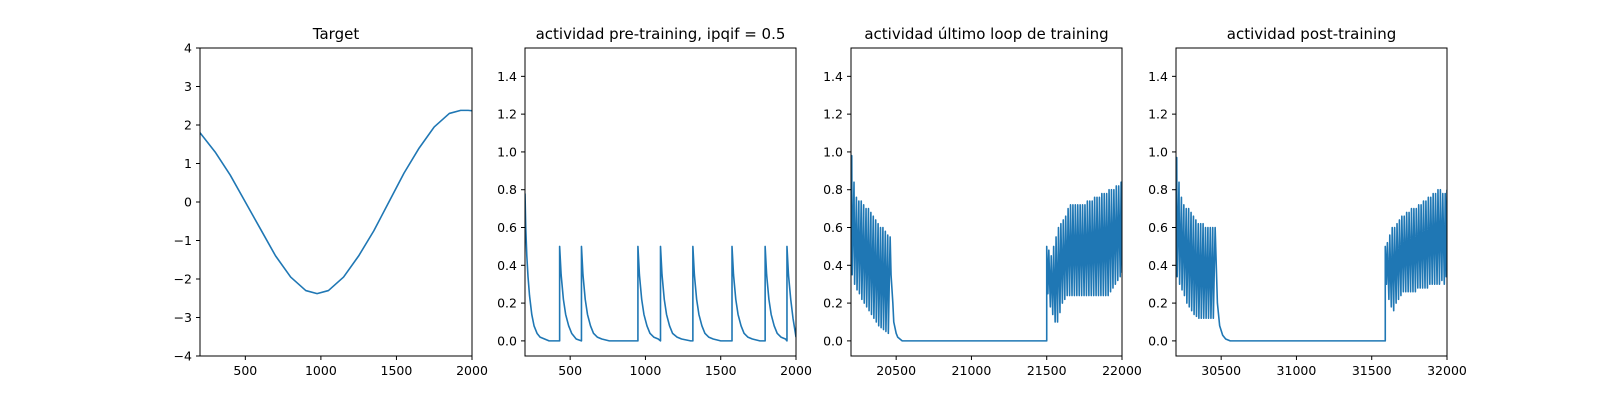  I want to click on y-tick-label: −2, so click(183, 279).